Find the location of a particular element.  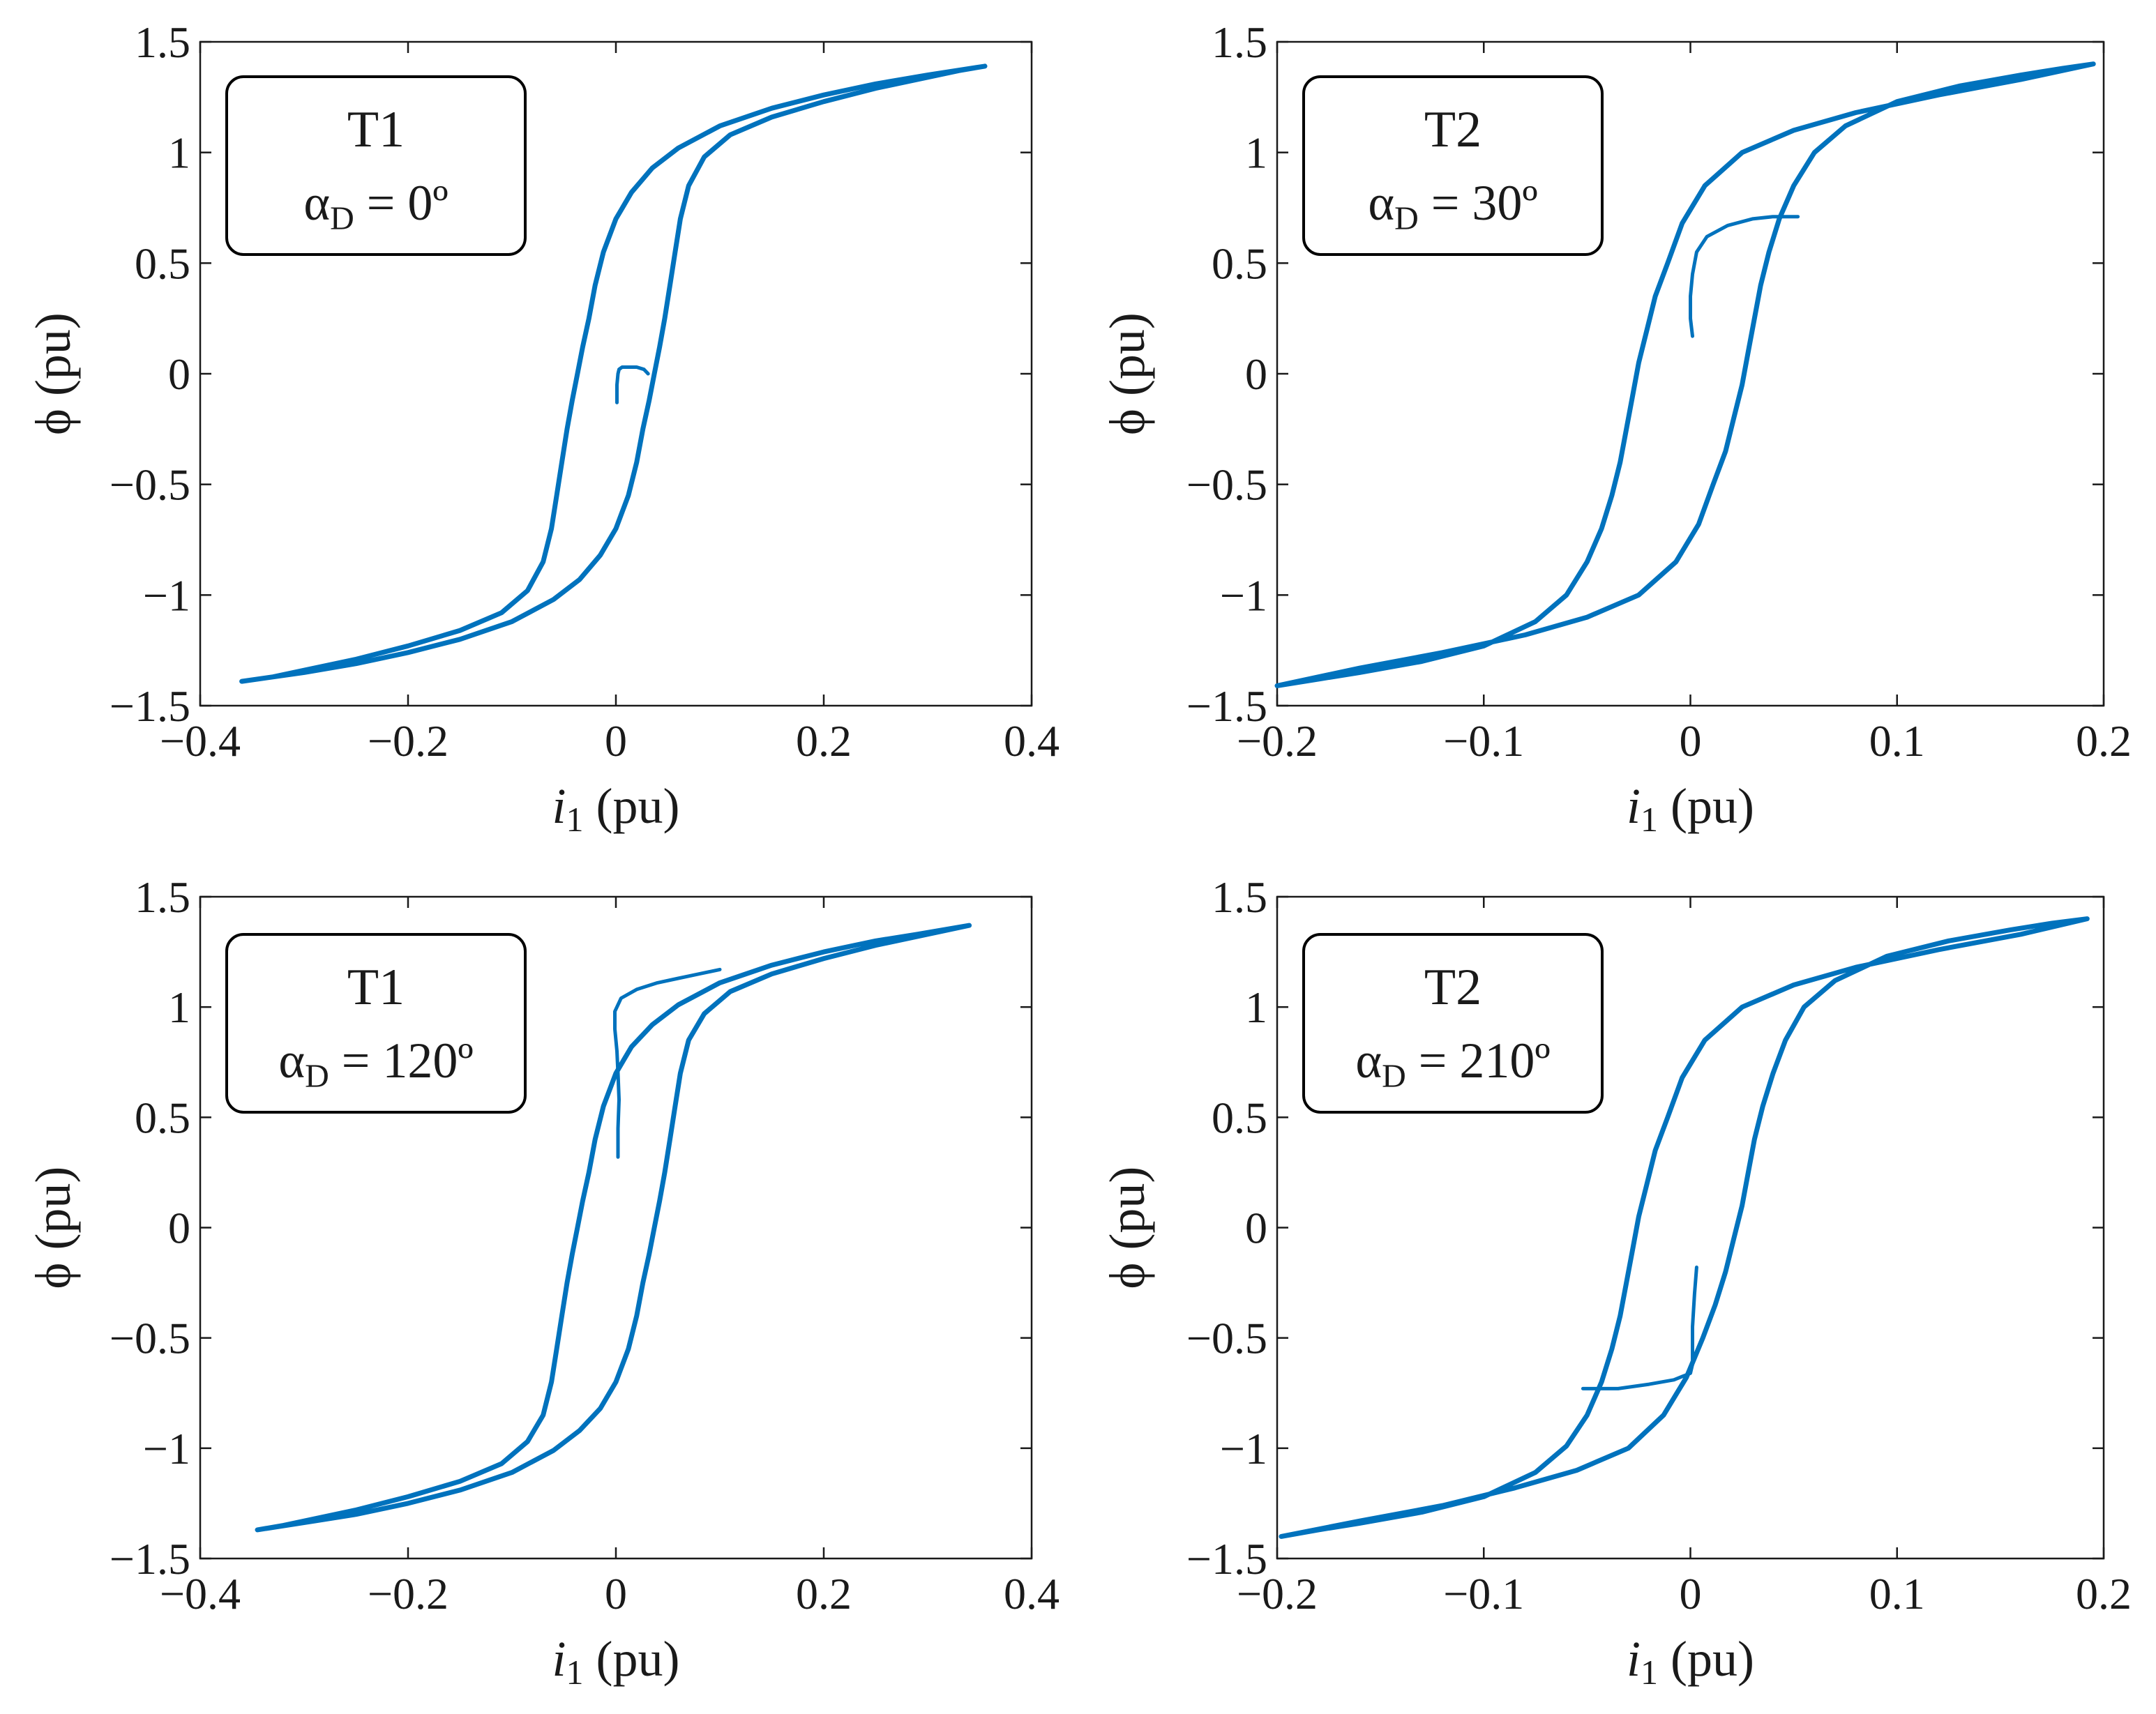

annotation-param: αD = 120º is located at coordinates (375, 1064).